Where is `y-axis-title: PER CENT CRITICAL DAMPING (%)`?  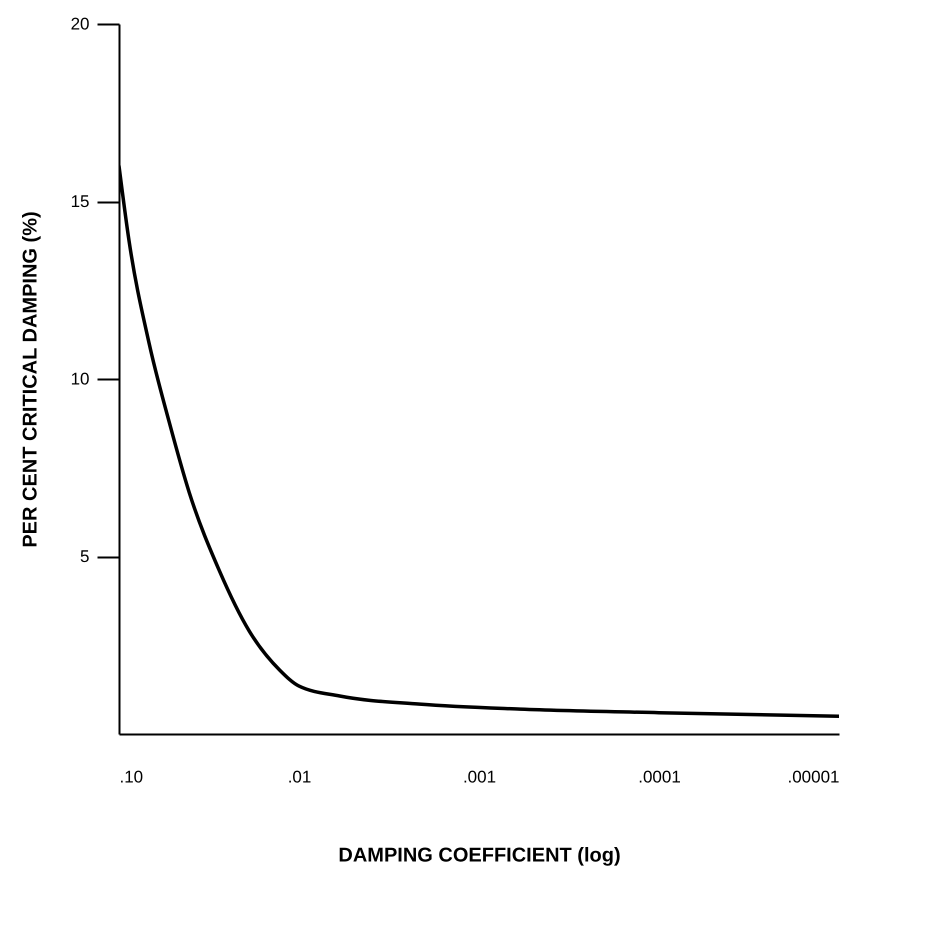
y-axis-title: PER CENT CRITICAL DAMPING (%) is located at coordinates (31, 379).